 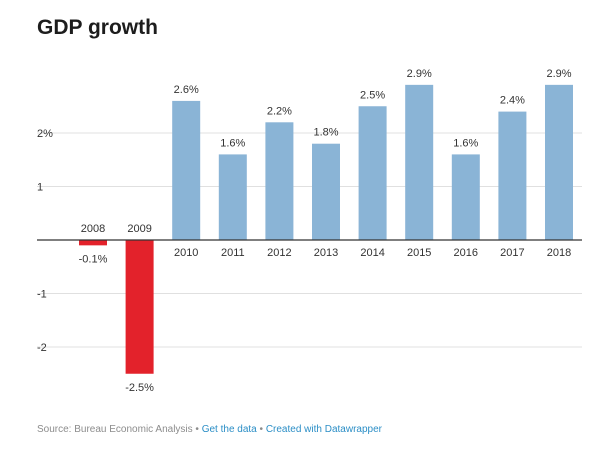 I want to click on data-label: 2.5%, so click(x=372, y=95).